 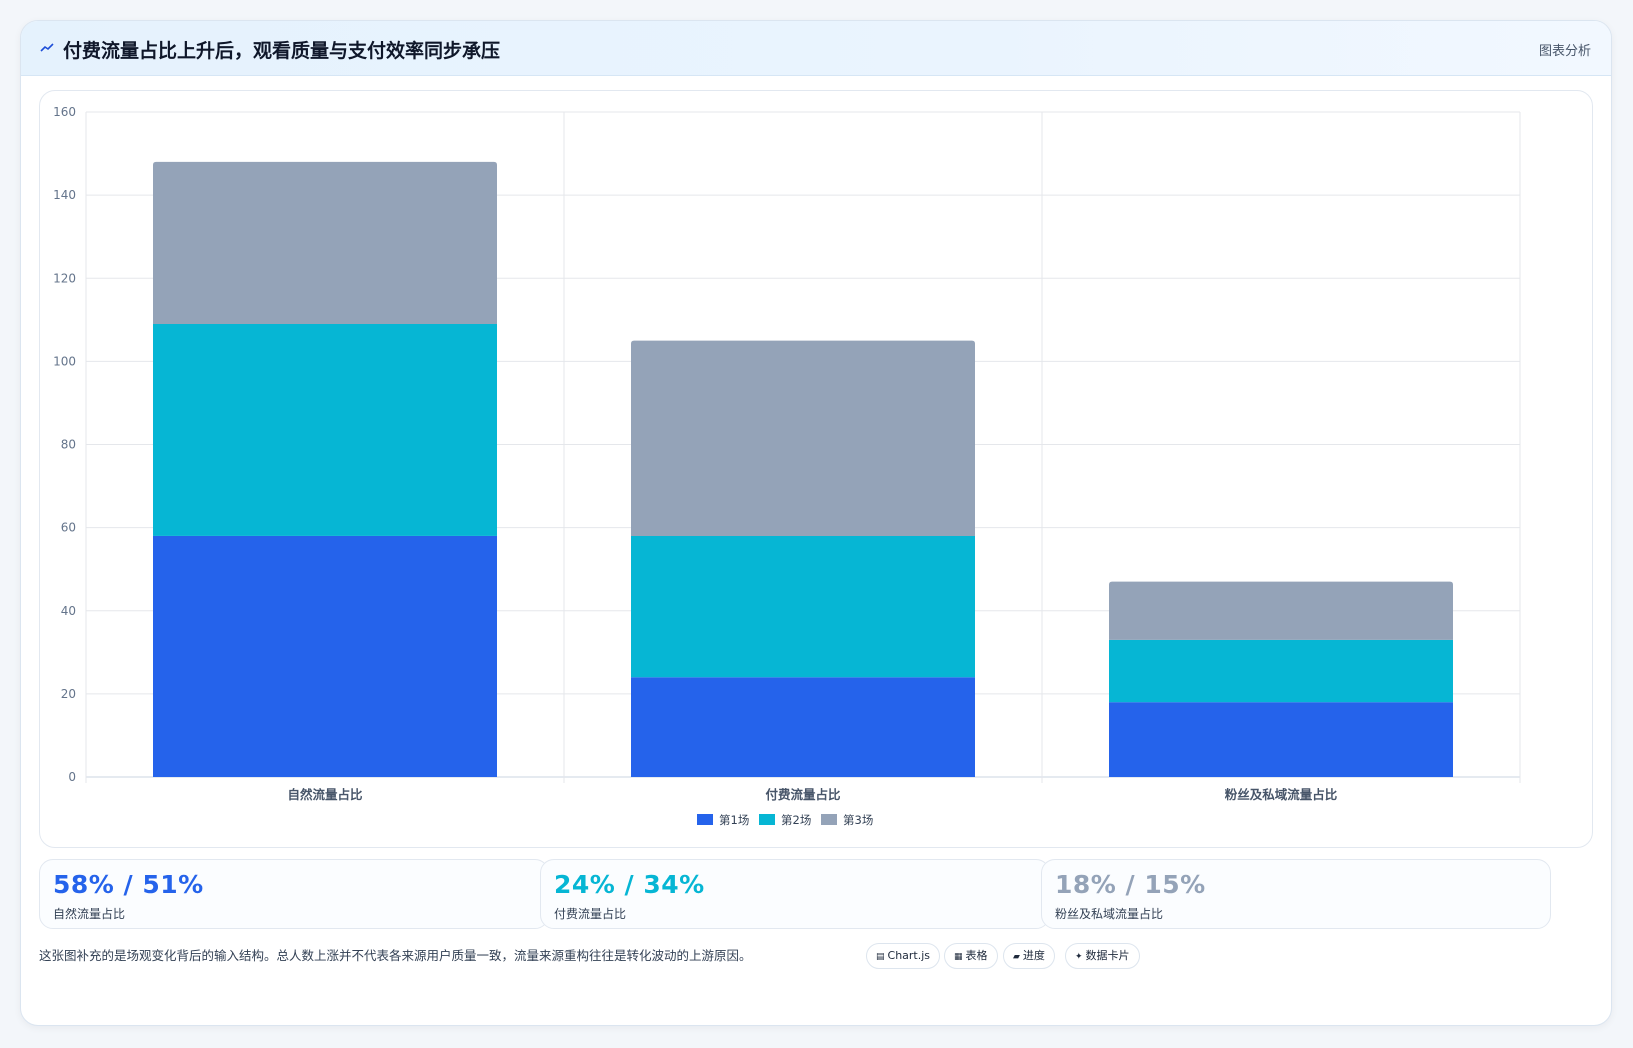 I want to click on x-tick-label: 付费流量占比, so click(x=803, y=794).